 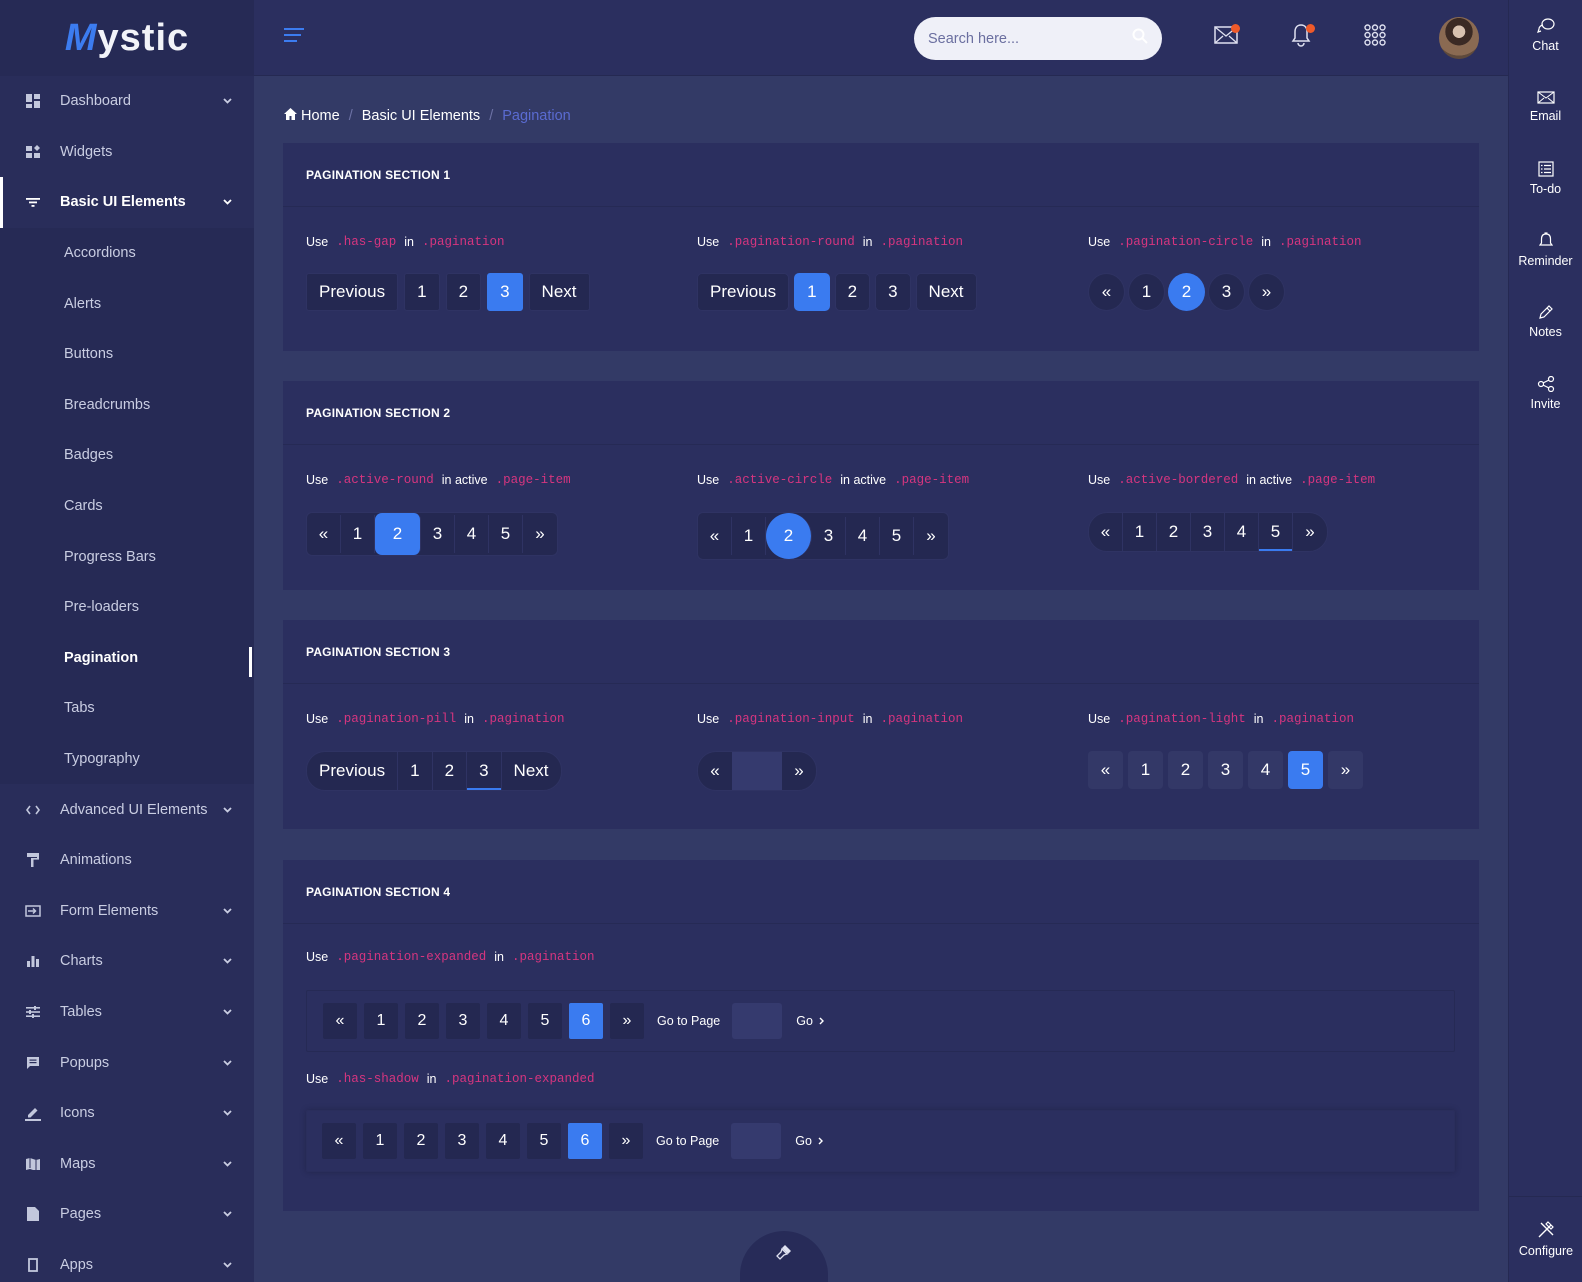 I want to click on apps-button, so click(x=1375, y=37).